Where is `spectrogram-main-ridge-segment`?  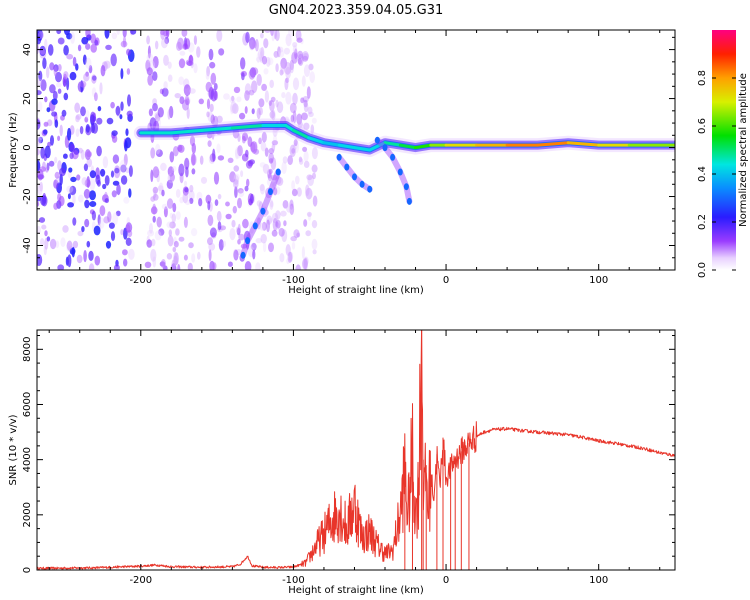
spectrogram-main-ridge-segment is located at coordinates (301, 134).